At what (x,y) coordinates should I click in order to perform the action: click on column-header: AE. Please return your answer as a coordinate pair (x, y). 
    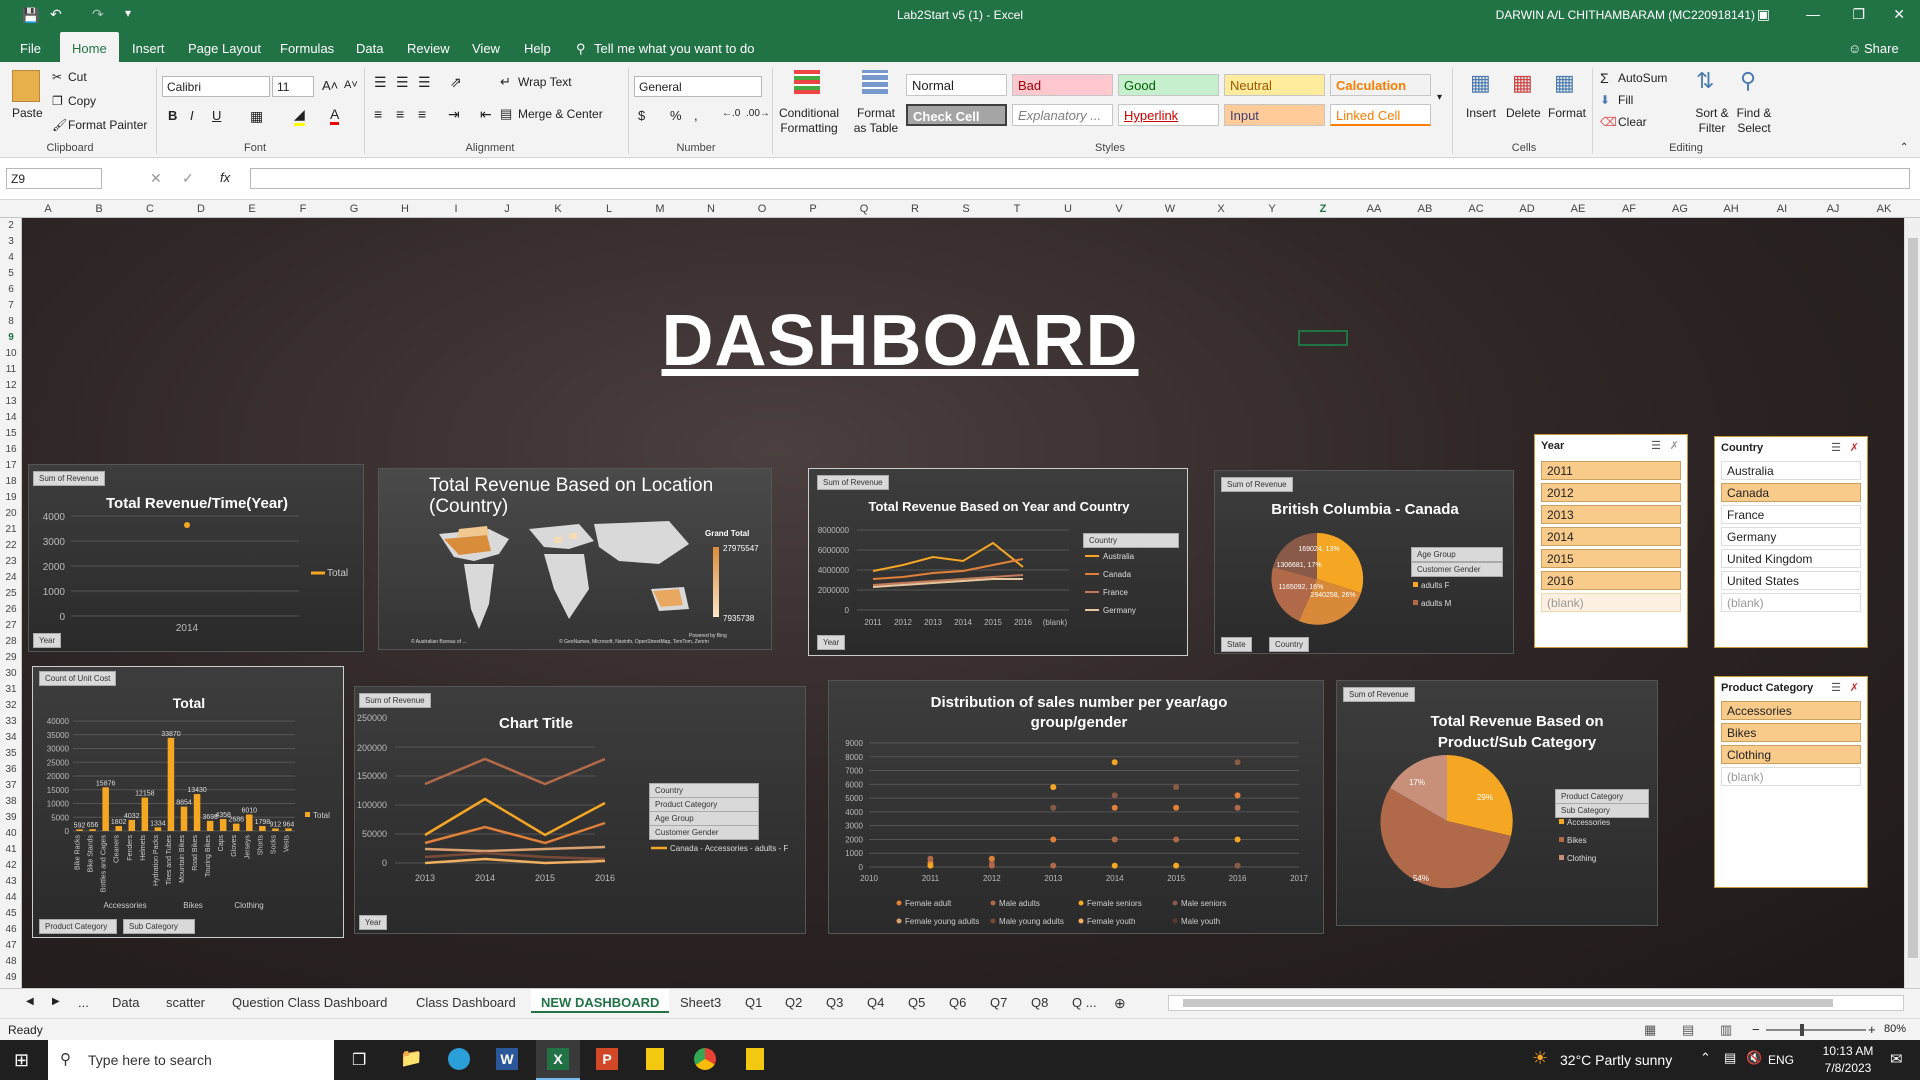
    Looking at the image, I should click on (1578, 209).